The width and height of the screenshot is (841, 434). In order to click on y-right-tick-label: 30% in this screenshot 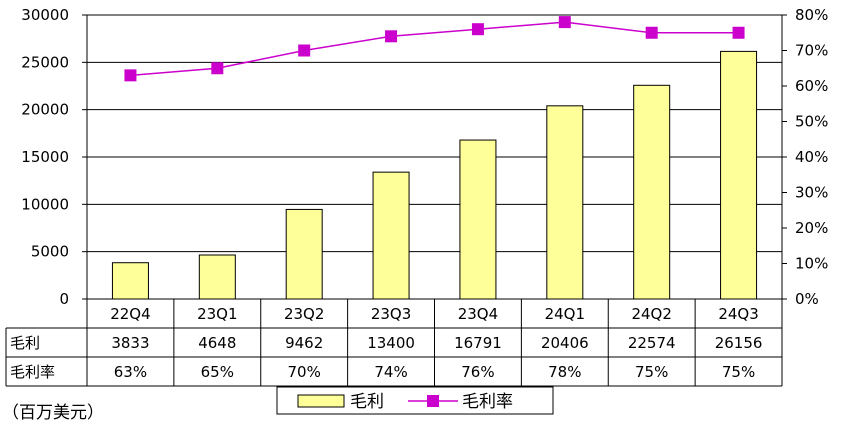, I will do `click(811, 193)`.